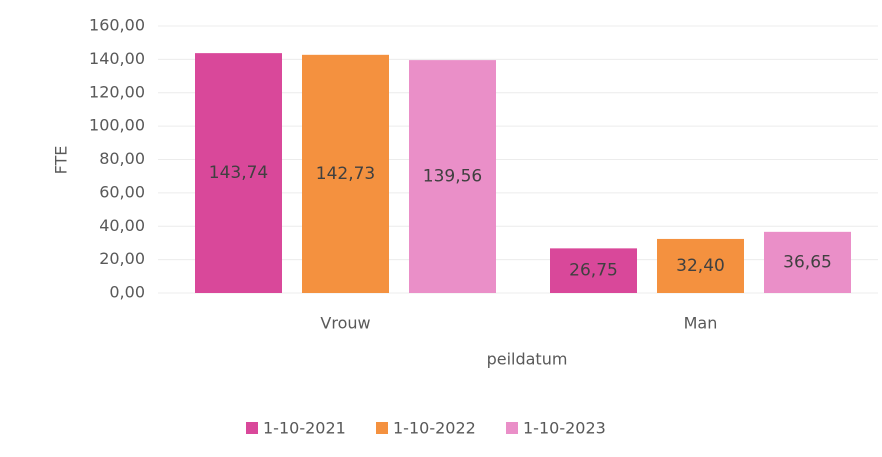  What do you see at coordinates (122, 191) in the screenshot?
I see `y-tick-label: 60,00` at bounding box center [122, 191].